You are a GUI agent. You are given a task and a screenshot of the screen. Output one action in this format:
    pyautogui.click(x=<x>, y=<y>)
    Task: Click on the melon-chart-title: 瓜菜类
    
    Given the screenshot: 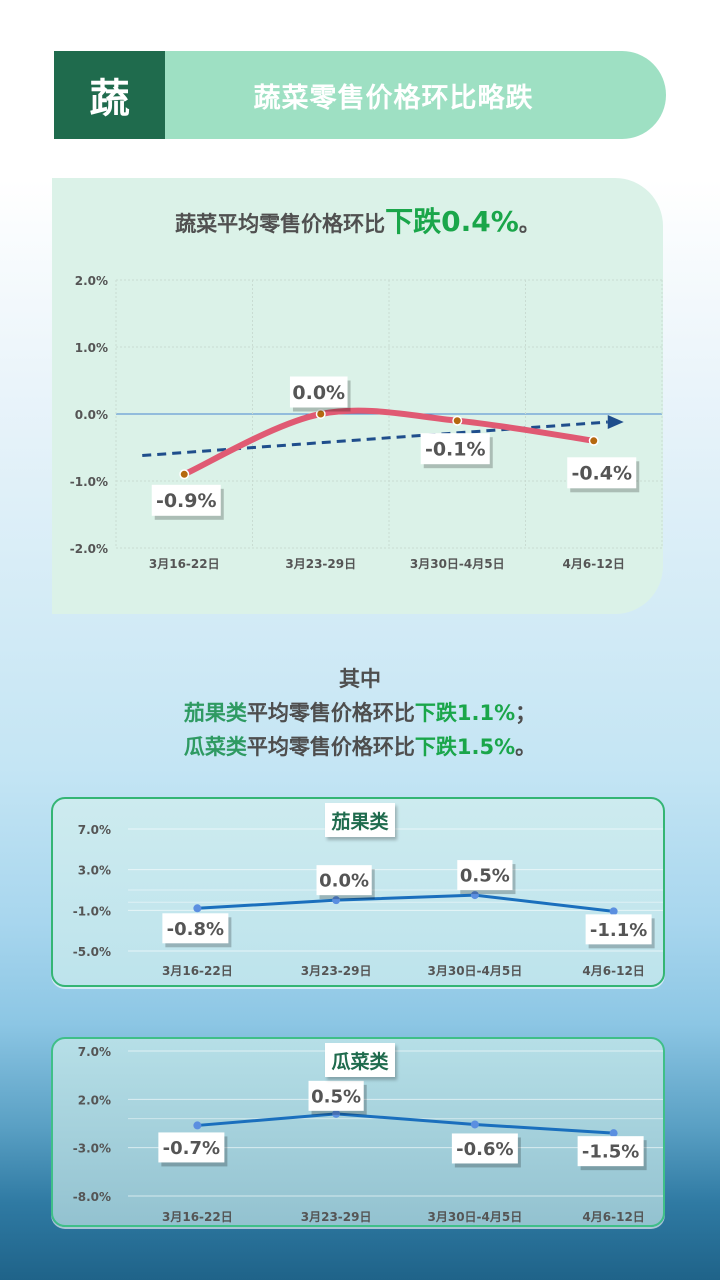 What is the action you would take?
    pyautogui.click(x=360, y=1060)
    